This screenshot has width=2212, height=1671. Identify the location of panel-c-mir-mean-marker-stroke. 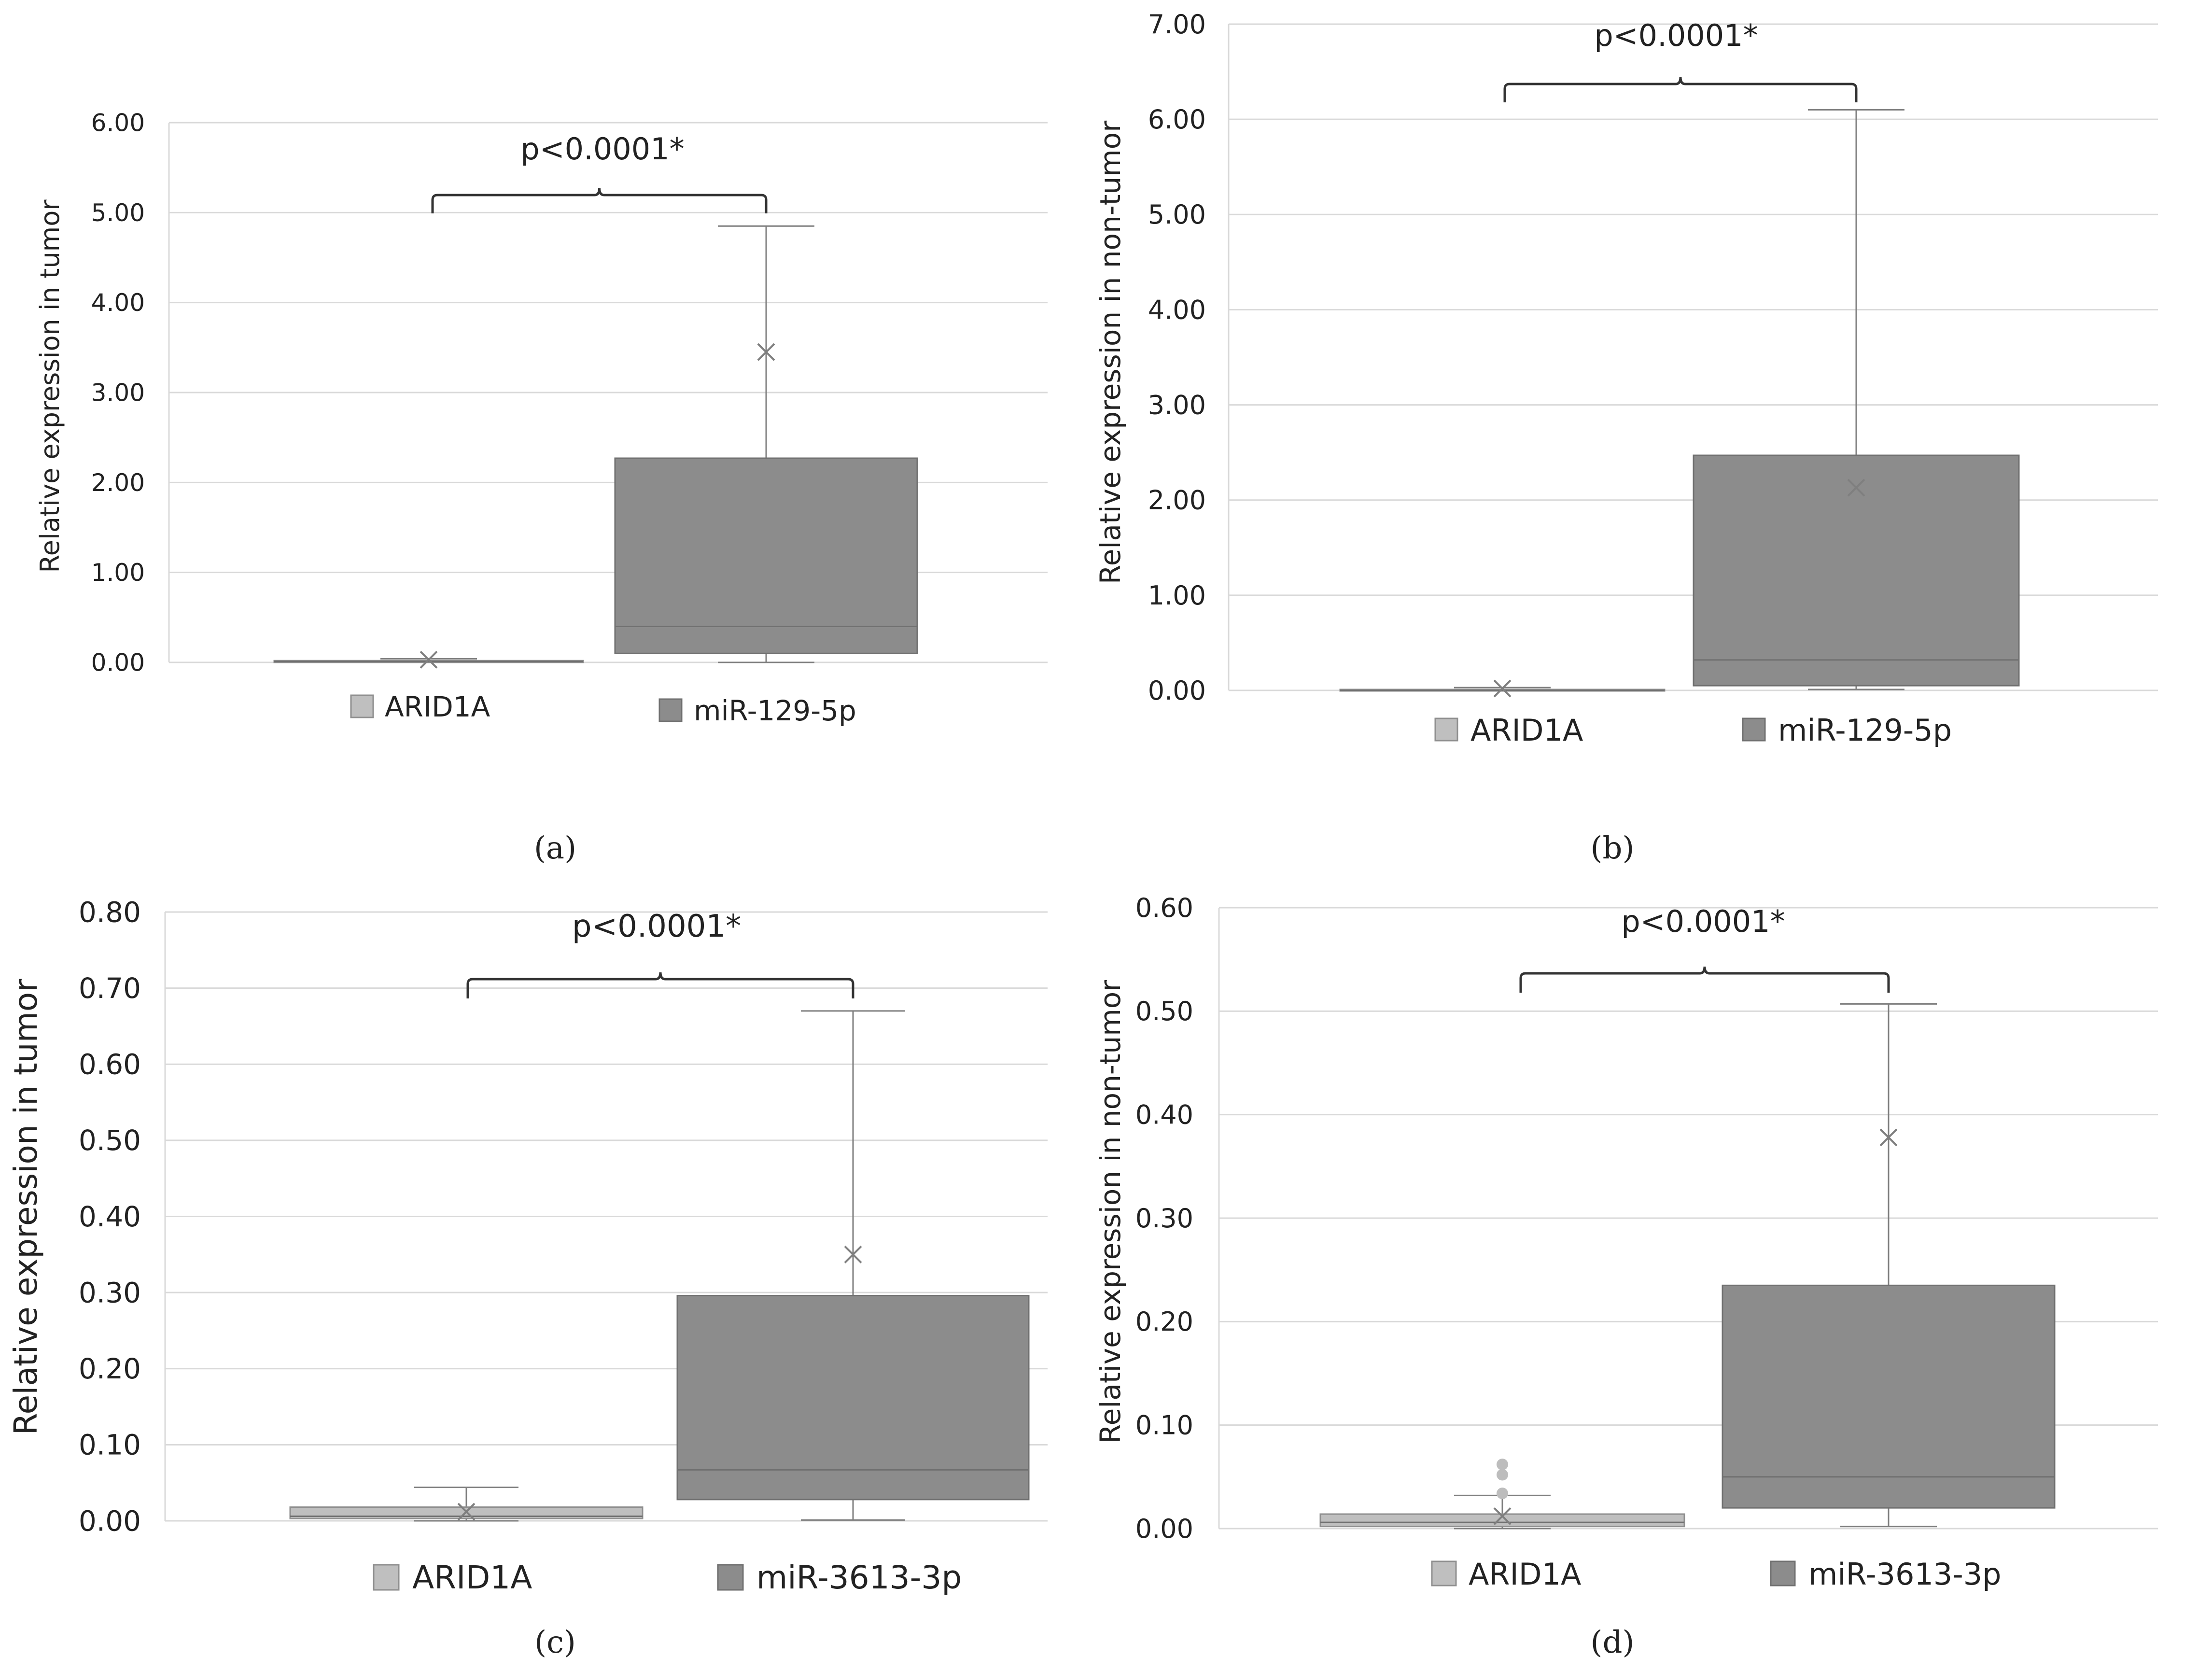
(853, 1254).